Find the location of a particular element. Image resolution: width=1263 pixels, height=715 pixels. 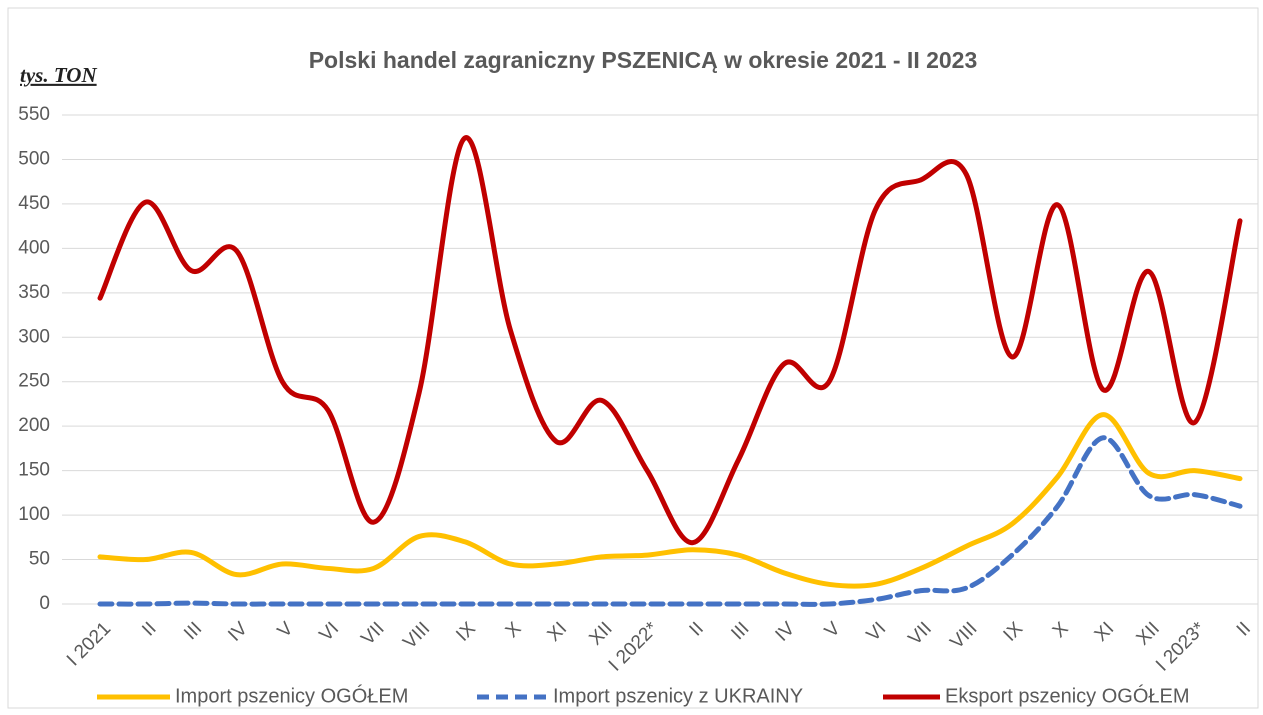

y-tick-label: 100 is located at coordinates (34, 514).